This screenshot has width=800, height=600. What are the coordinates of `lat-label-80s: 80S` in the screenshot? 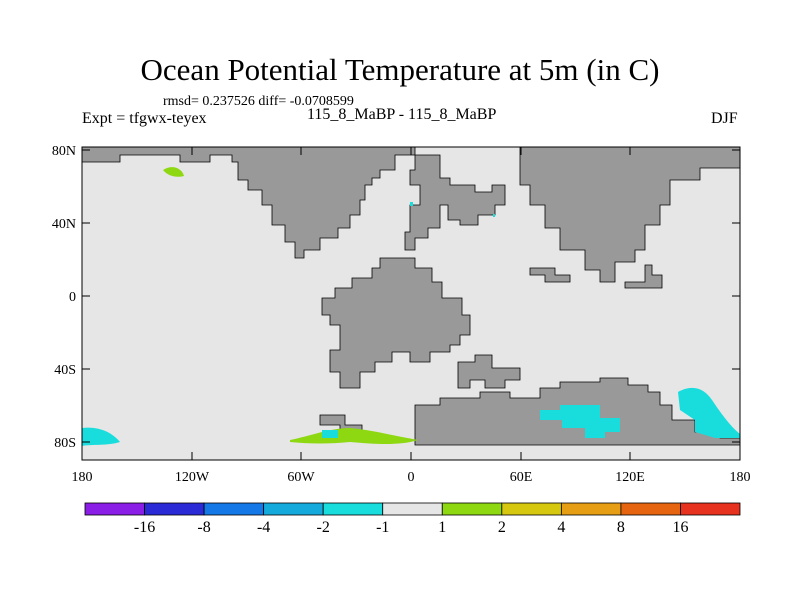 It's located at (65, 443).